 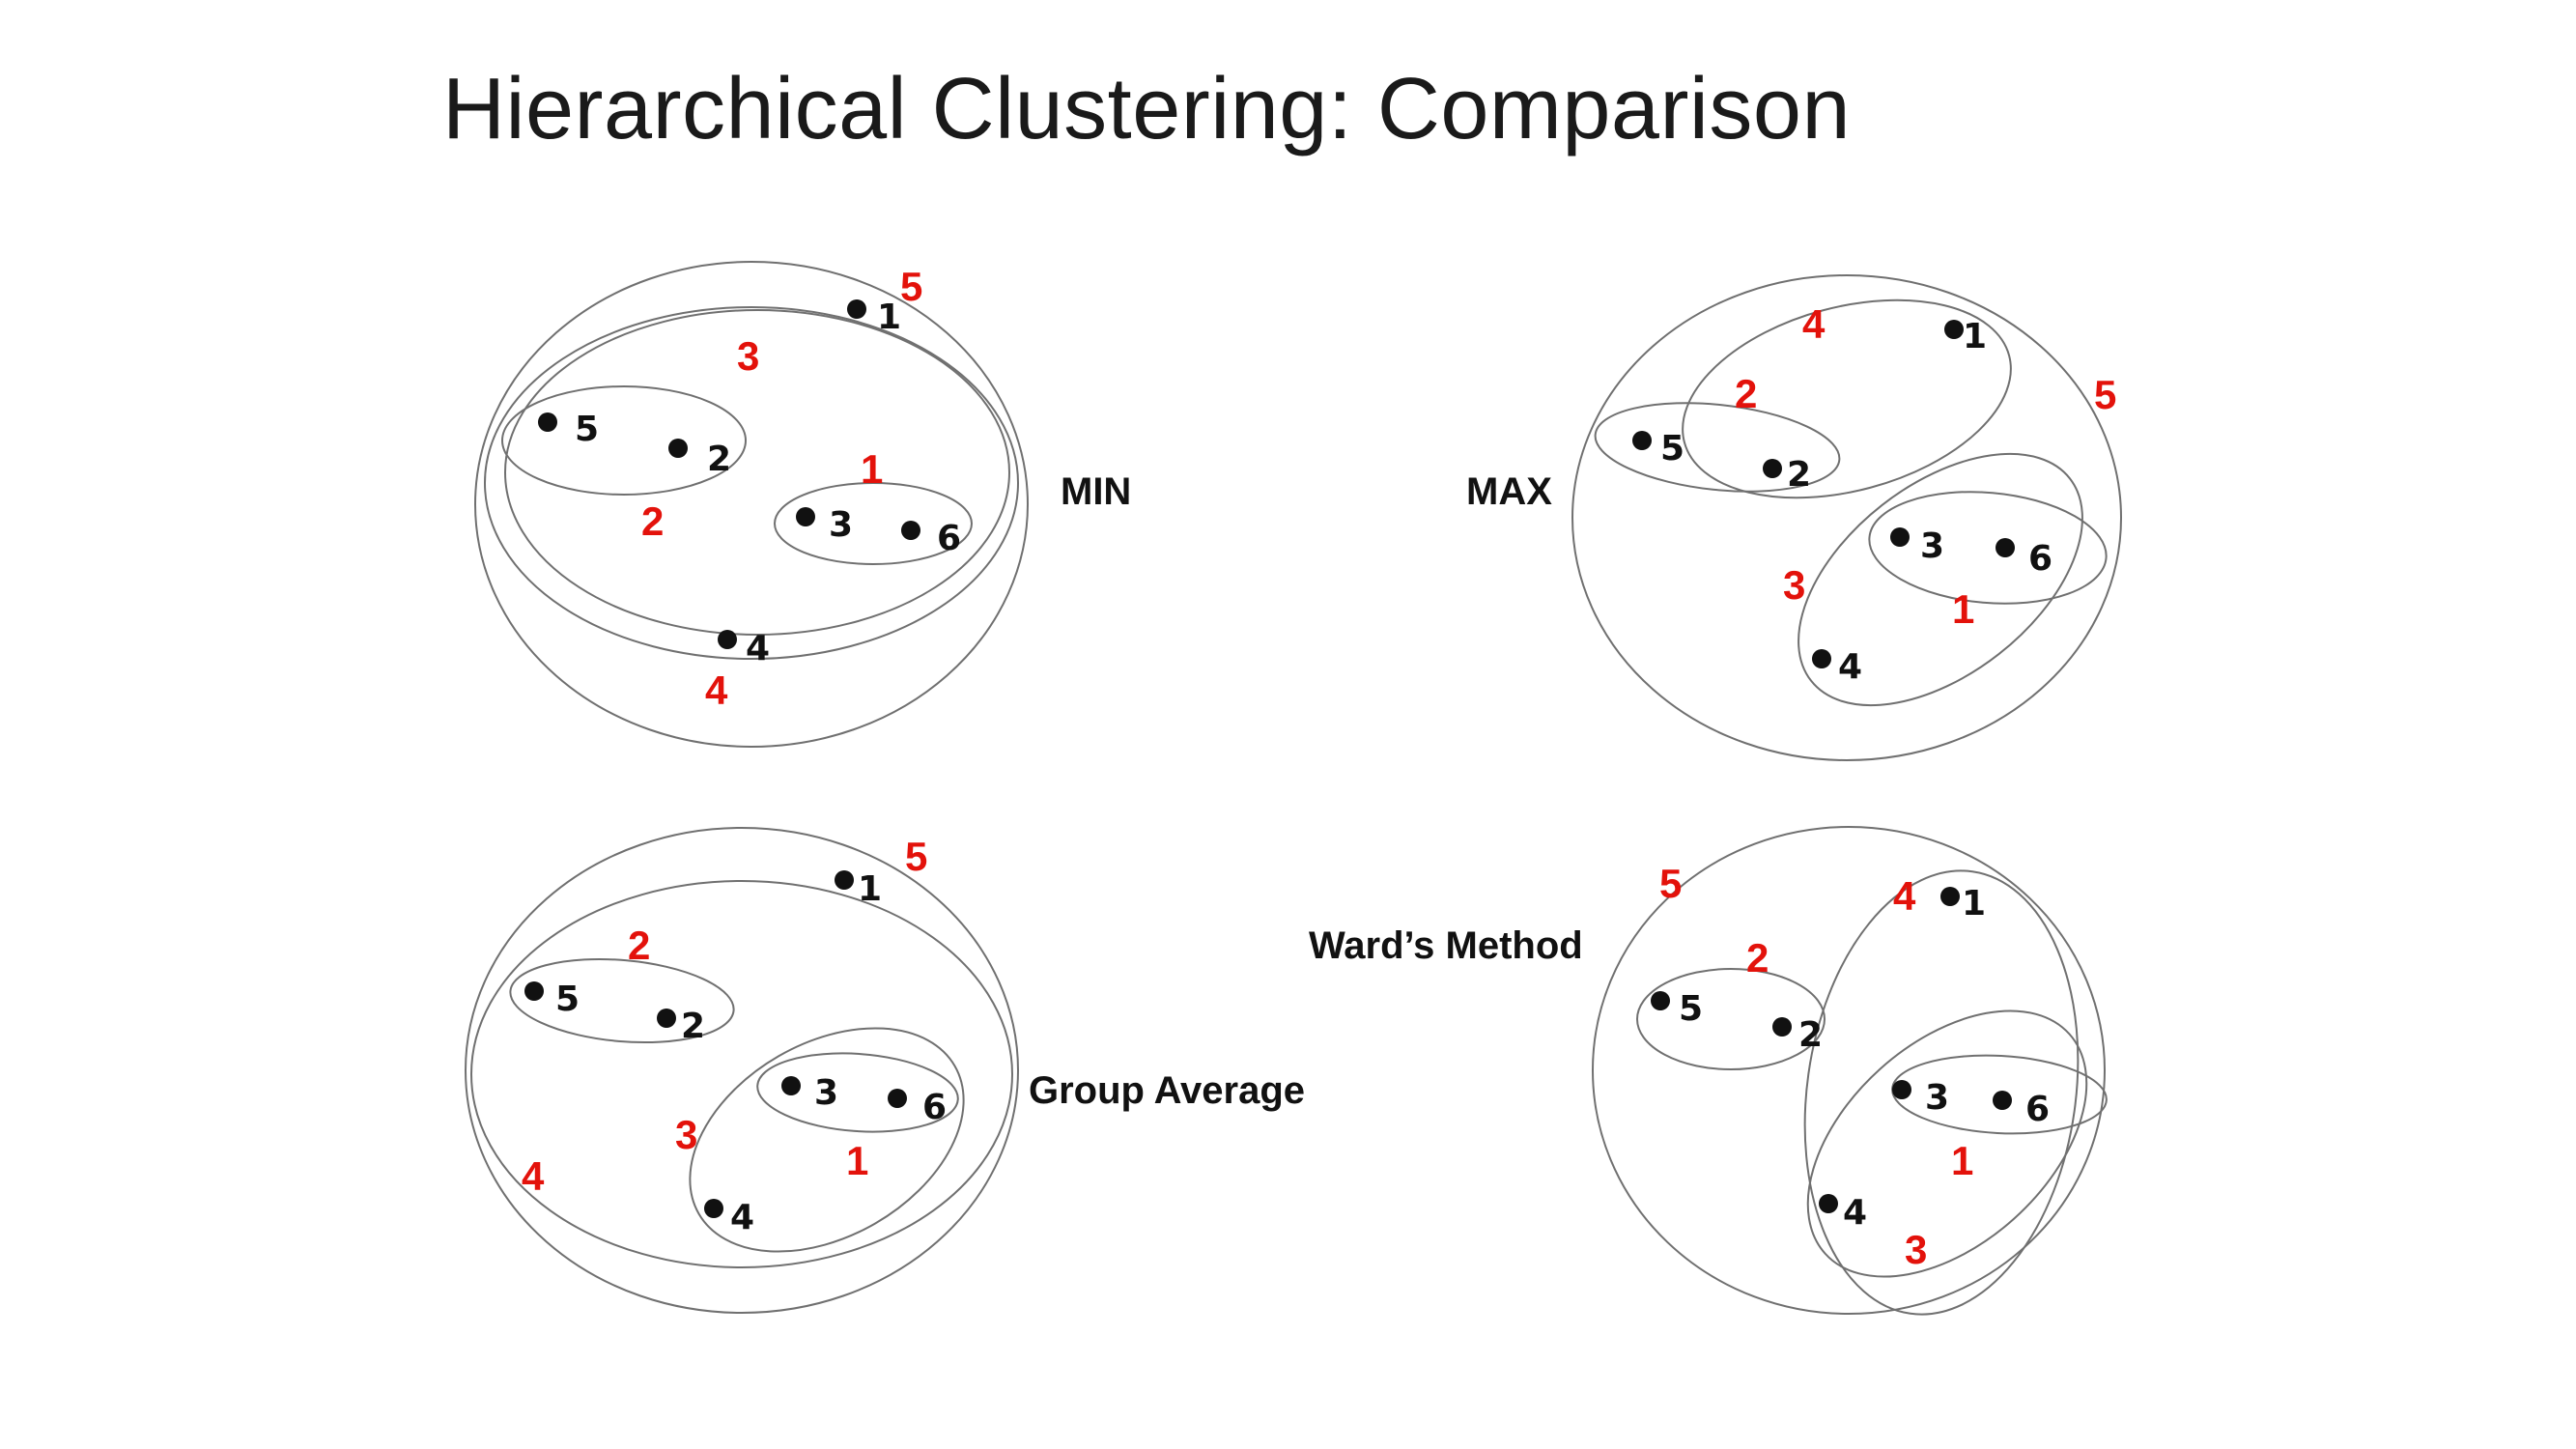 What do you see at coordinates (1167, 1090) in the screenshot?
I see `method-label: Group Average` at bounding box center [1167, 1090].